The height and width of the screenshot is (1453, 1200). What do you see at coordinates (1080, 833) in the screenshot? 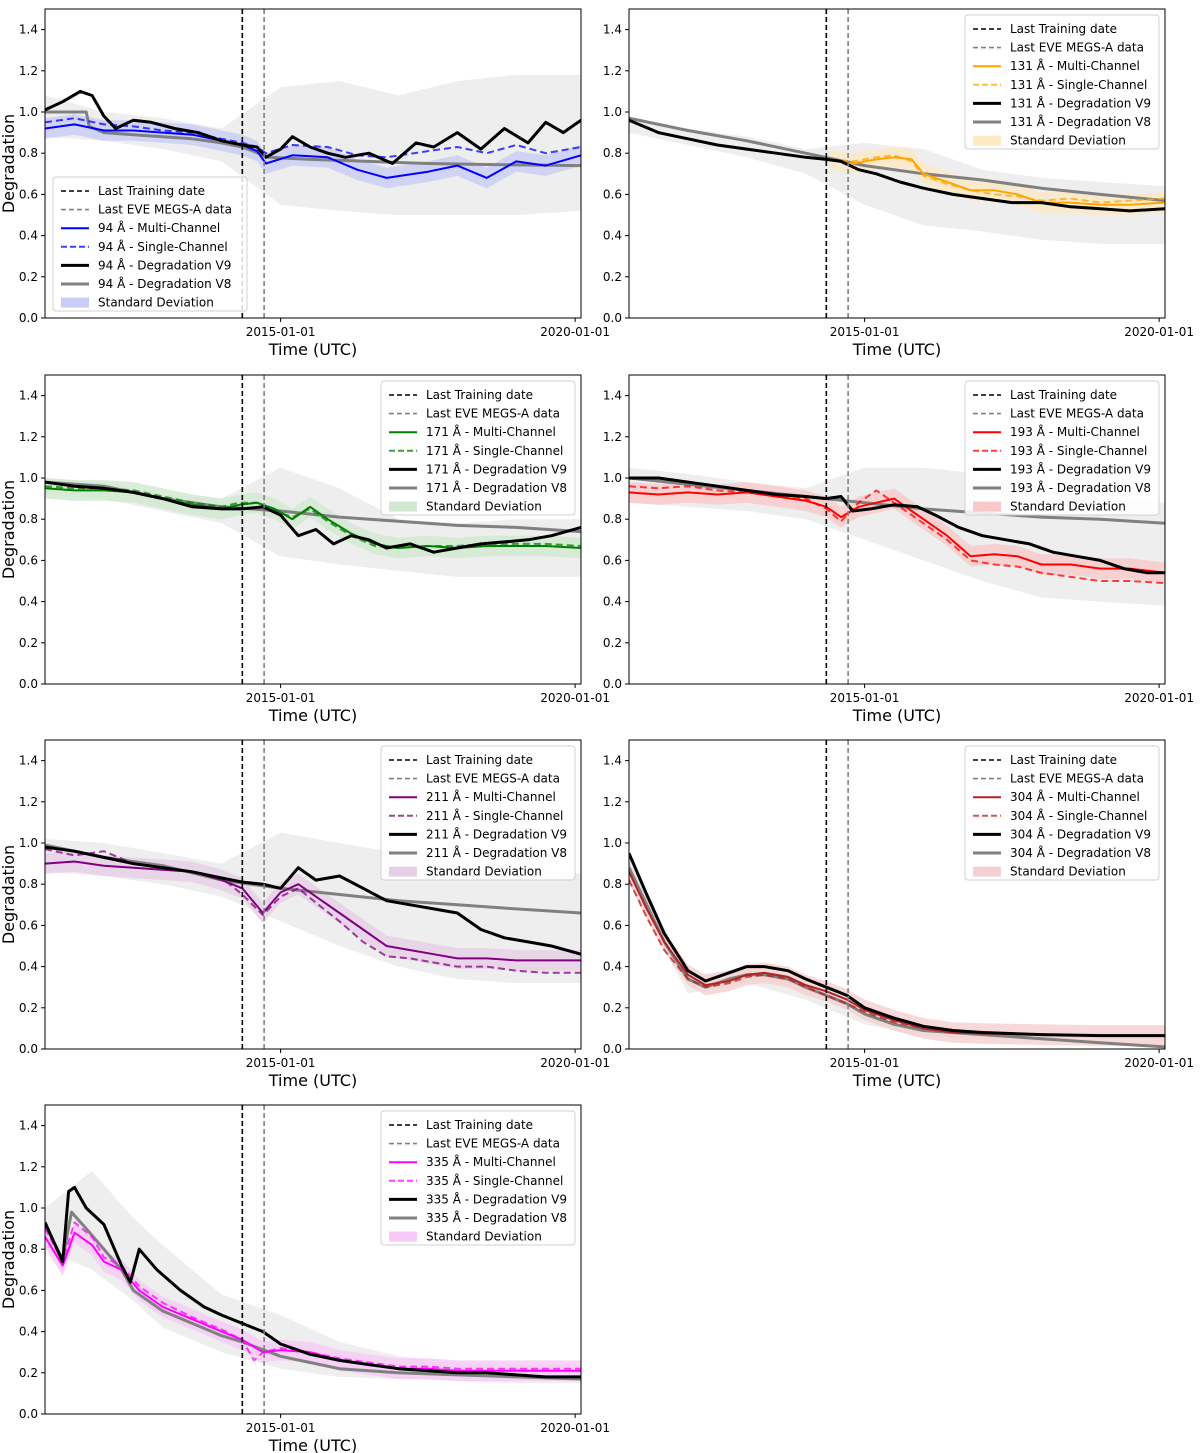
I see `legend-label: 304 Å - Degradation V9` at bounding box center [1080, 833].